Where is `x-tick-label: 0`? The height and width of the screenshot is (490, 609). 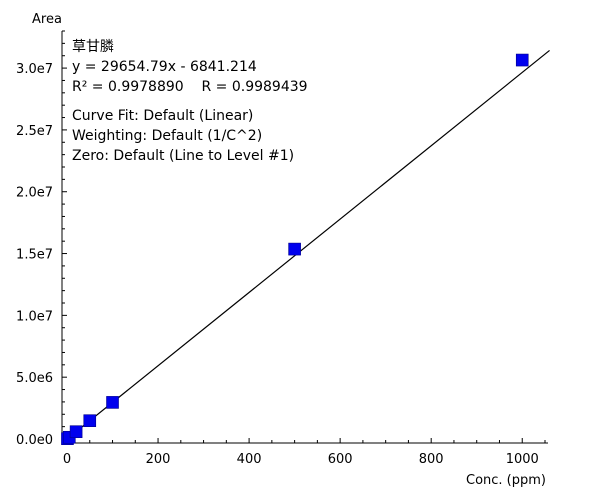
x-tick-label: 0 is located at coordinates (67, 459).